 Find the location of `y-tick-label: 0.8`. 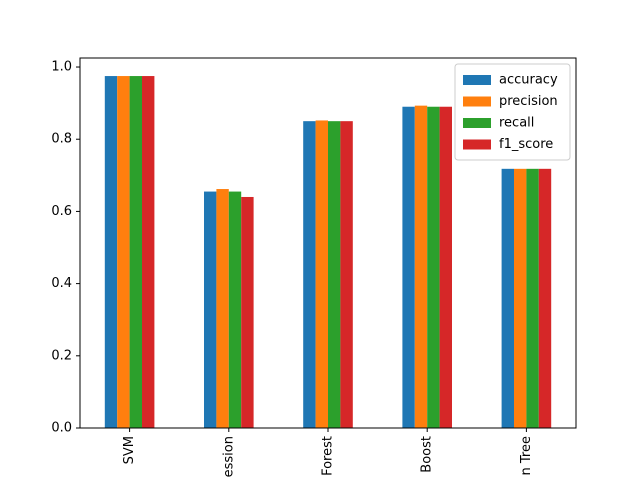

y-tick-label: 0.8 is located at coordinates (61, 139).